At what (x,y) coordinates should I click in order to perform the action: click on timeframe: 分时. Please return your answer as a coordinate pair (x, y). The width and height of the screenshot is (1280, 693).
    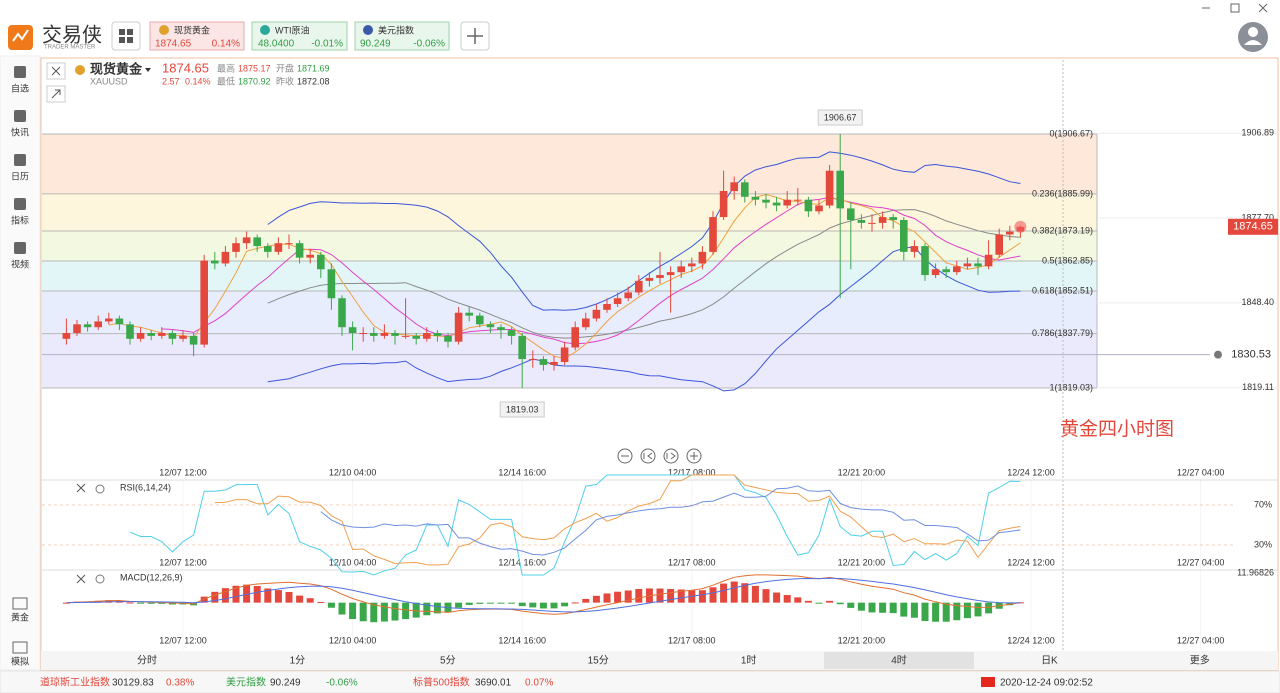
    Looking at the image, I should click on (147, 661).